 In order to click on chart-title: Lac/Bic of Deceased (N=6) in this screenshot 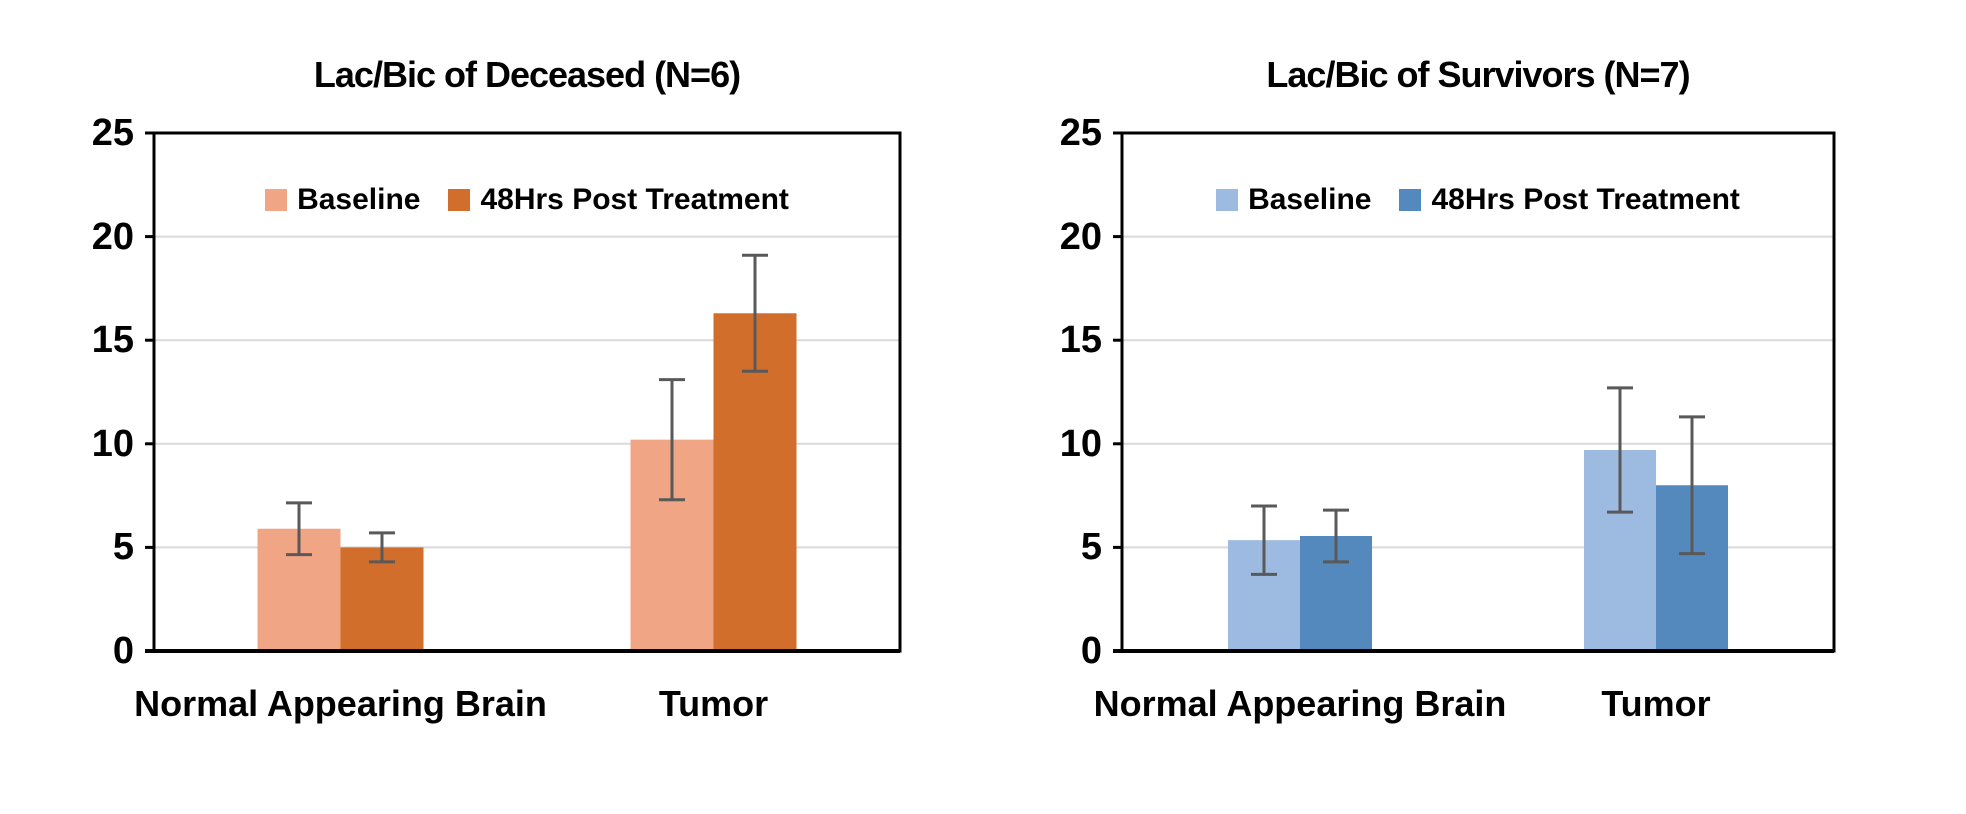, I will do `click(527, 74)`.